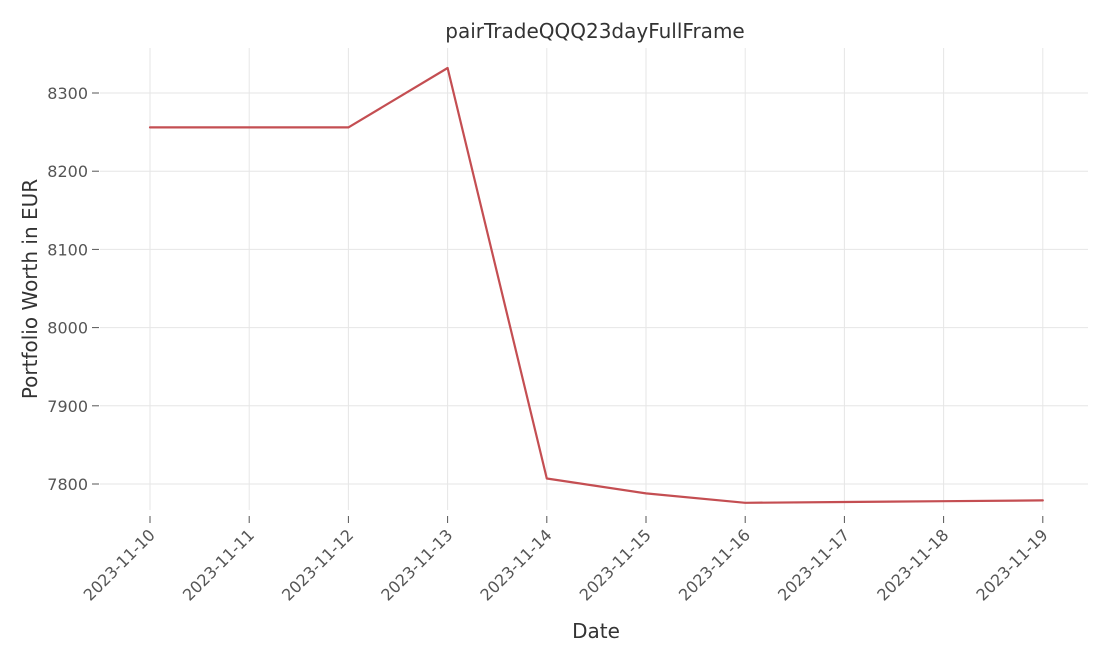 This screenshot has width=1110, height=666. I want to click on x-tick-label: 2023-11-10, so click(119, 564).